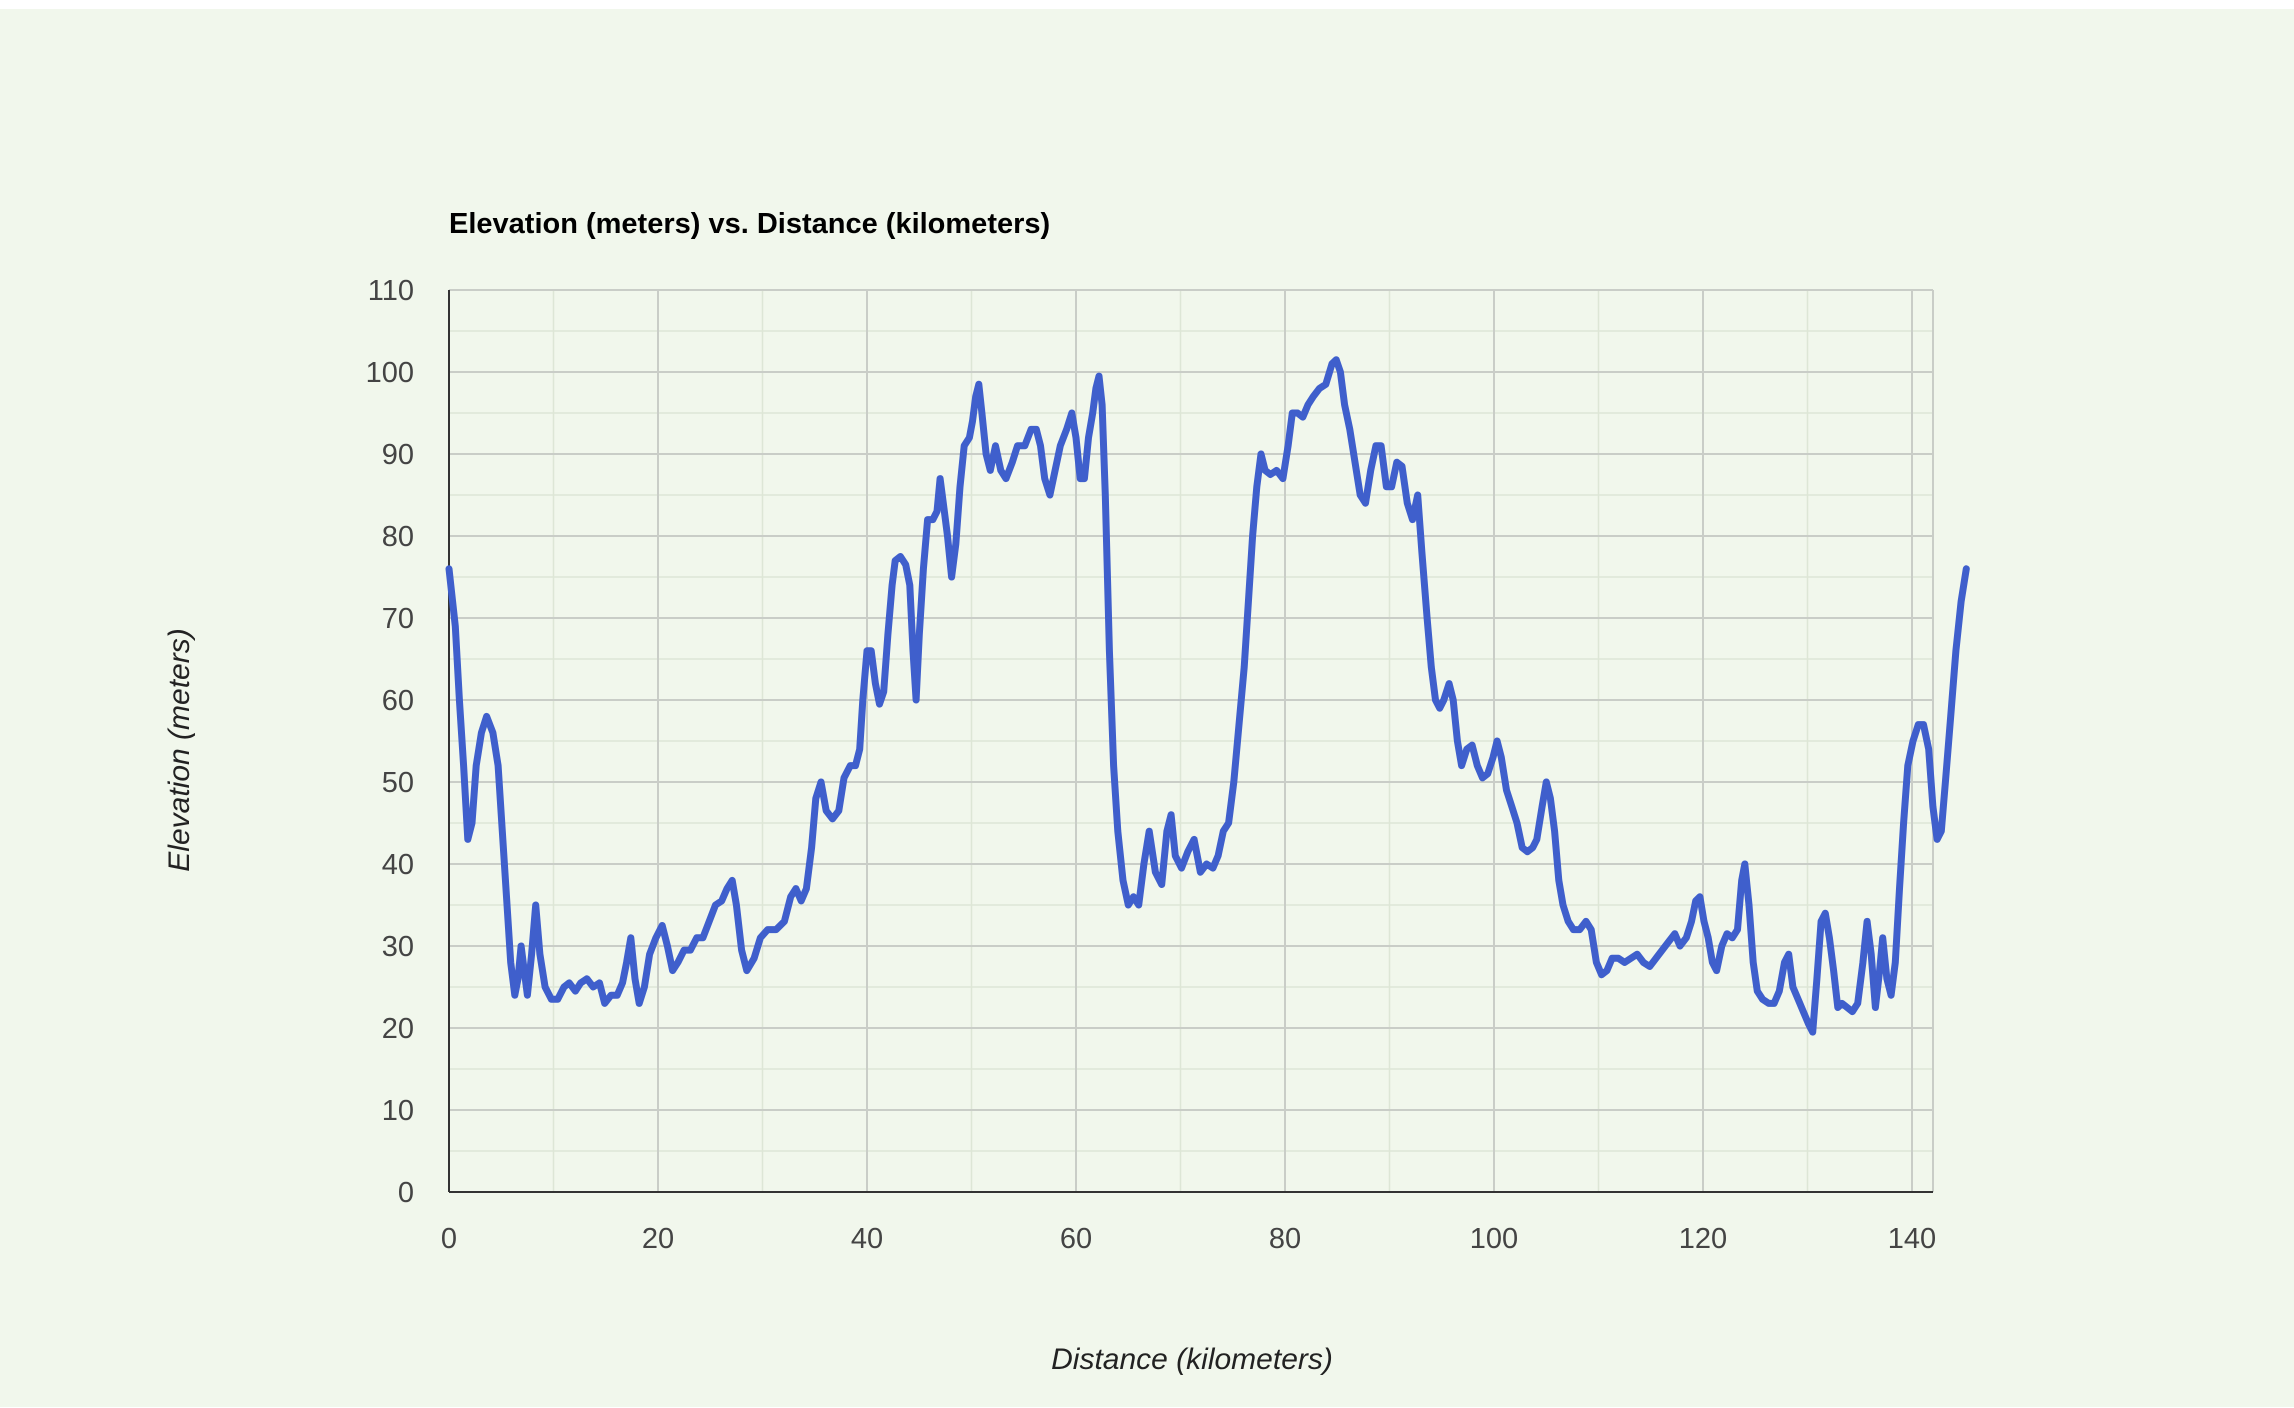  What do you see at coordinates (398, 455) in the screenshot?
I see `y-tick-label: 90` at bounding box center [398, 455].